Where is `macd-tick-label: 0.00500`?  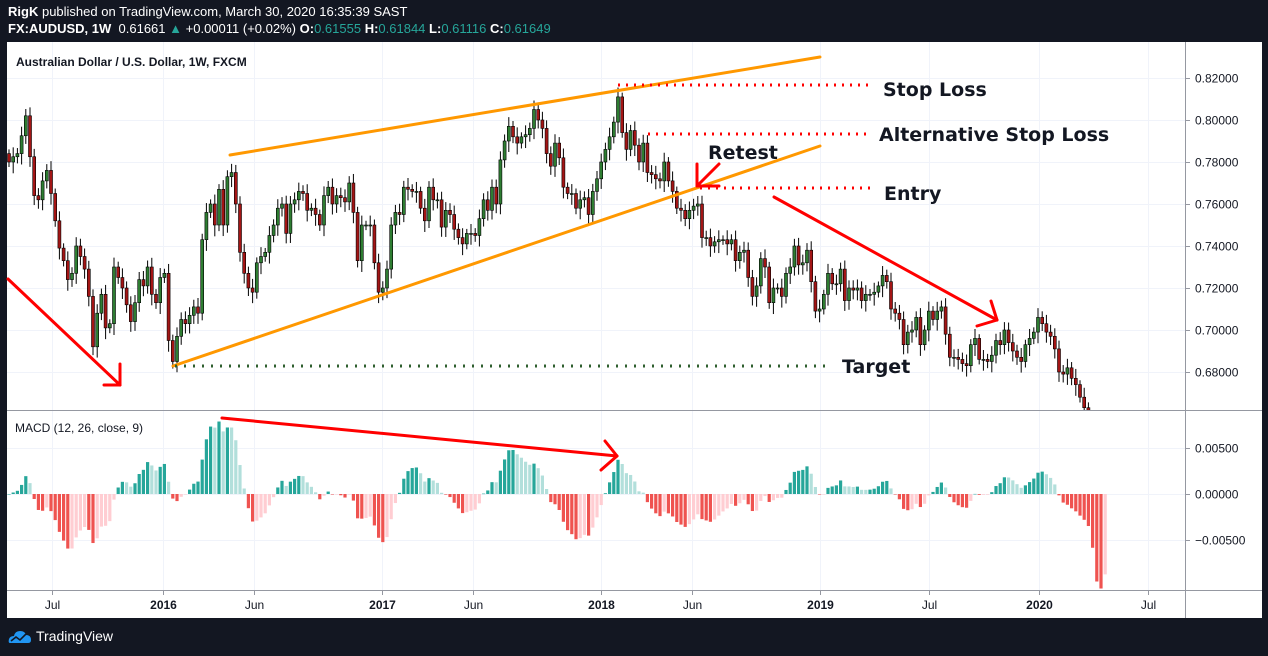
macd-tick-label: 0.00500 is located at coordinates (1217, 449).